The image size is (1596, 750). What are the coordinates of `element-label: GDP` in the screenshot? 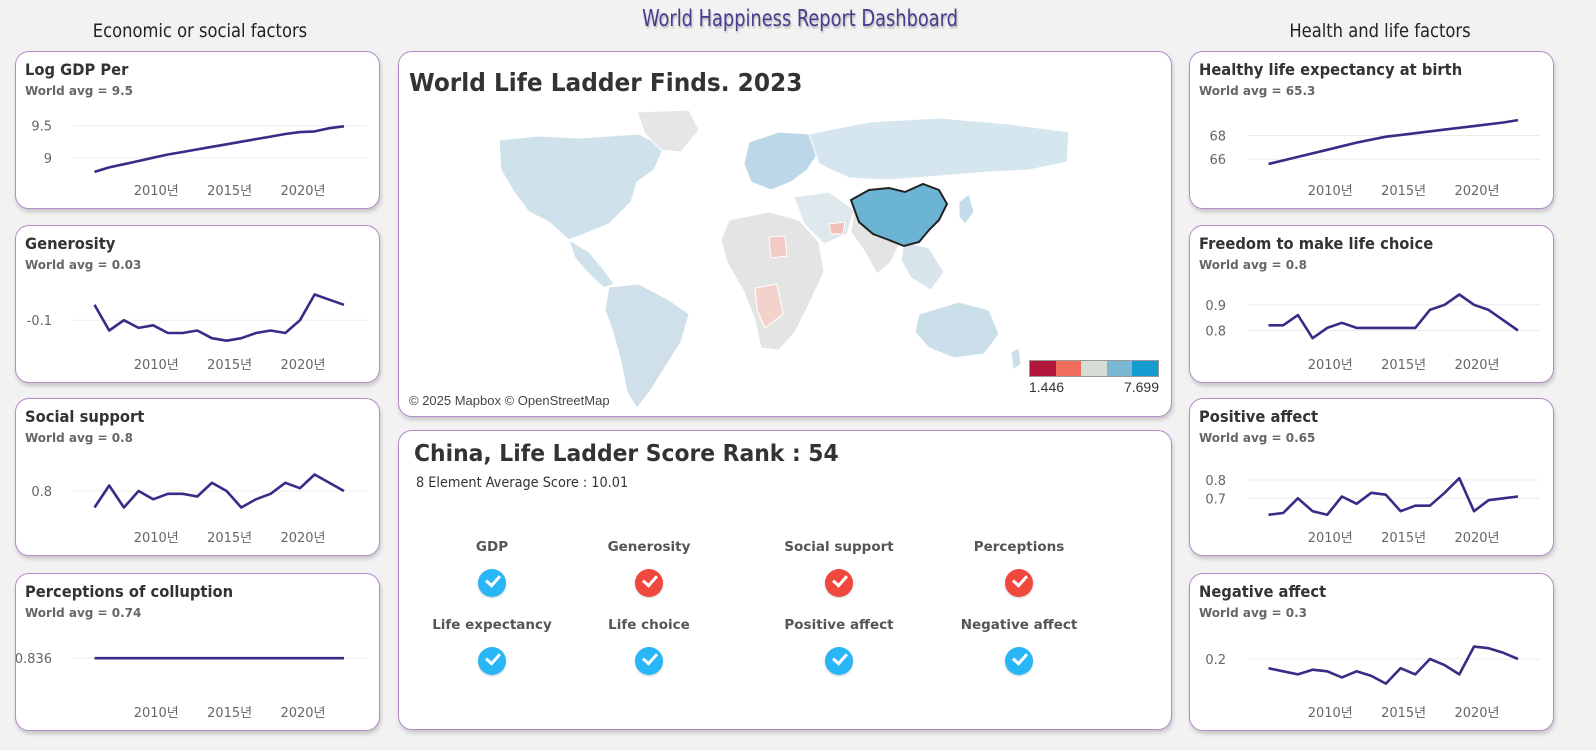 It's located at (492, 547).